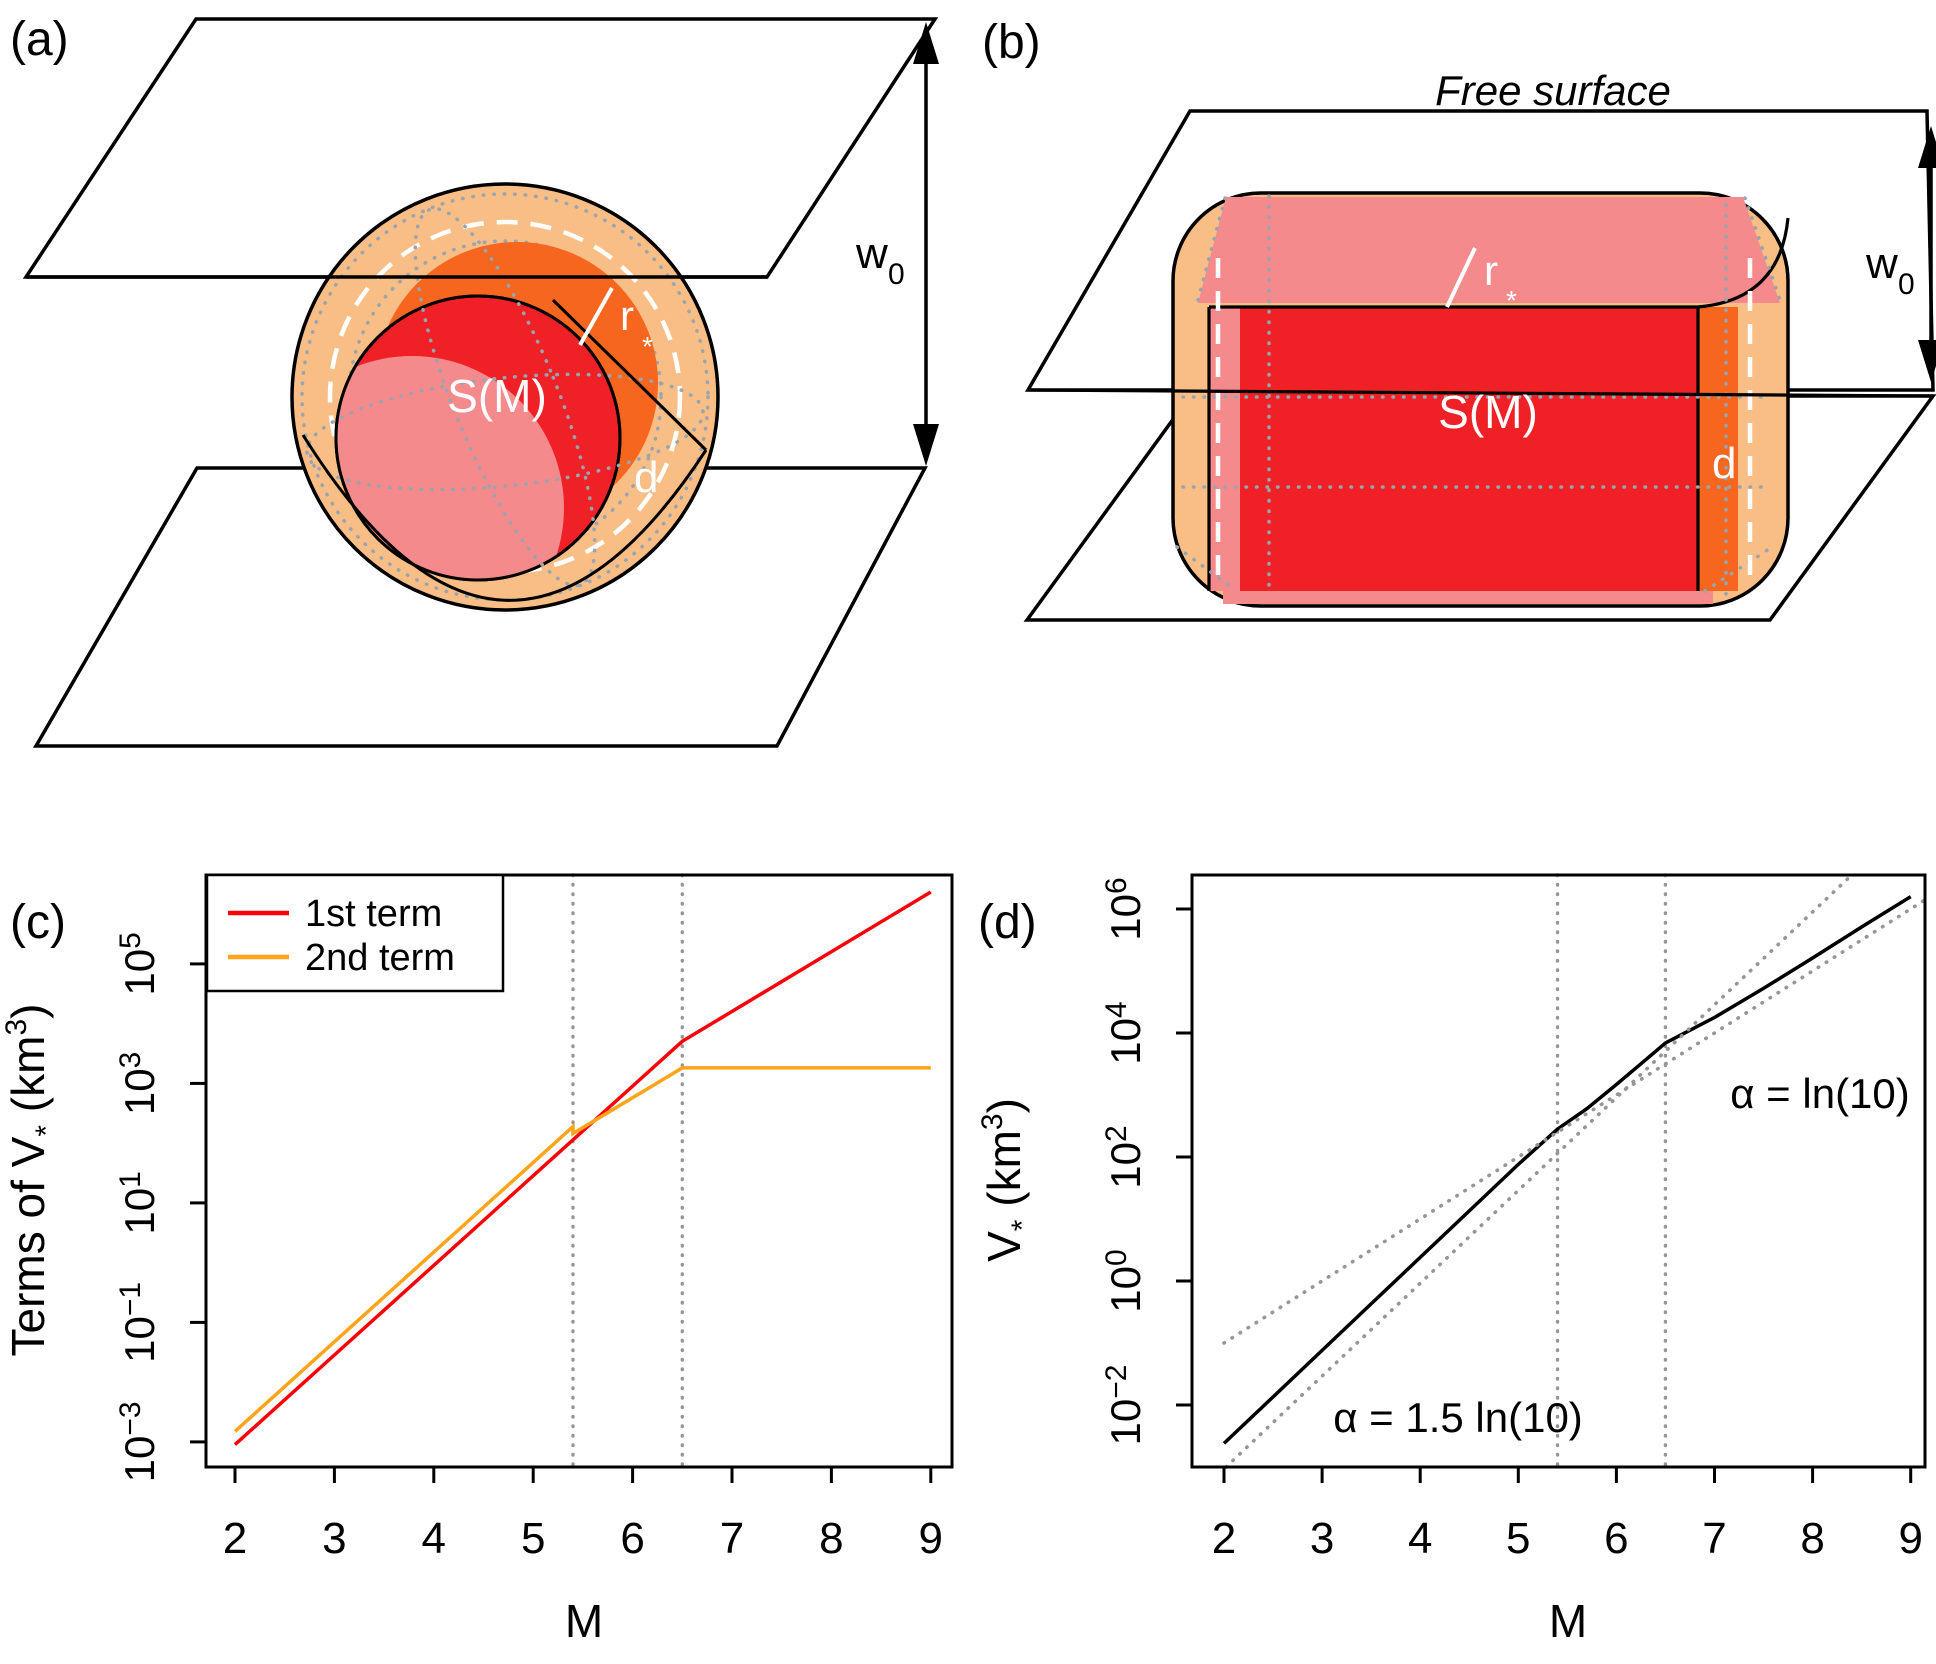 This screenshot has height=1664, width=1936. What do you see at coordinates (138, 1441) in the screenshot?
I see `y-tick-label: 10−3` at bounding box center [138, 1441].